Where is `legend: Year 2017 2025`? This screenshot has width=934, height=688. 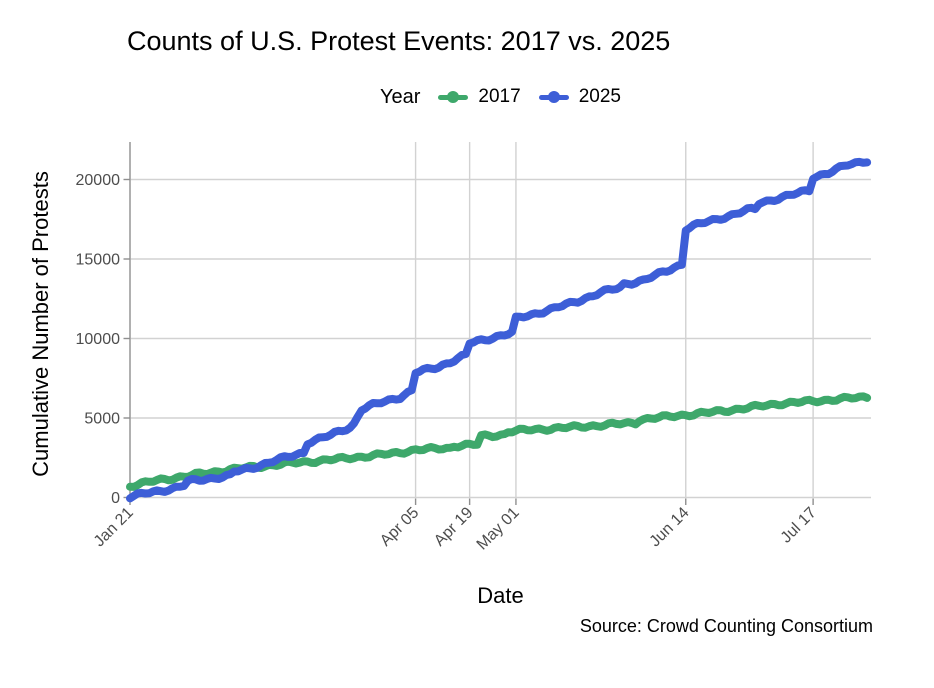
legend: Year 2017 2025 is located at coordinates (500, 97).